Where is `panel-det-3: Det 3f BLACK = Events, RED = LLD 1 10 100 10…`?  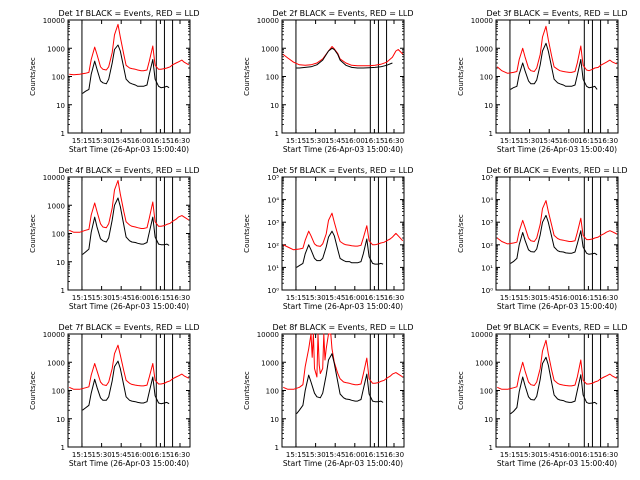 panel-det-3: Det 3f BLACK = Events, RED = LLD 1 10 100 10… is located at coordinates (542, 81).